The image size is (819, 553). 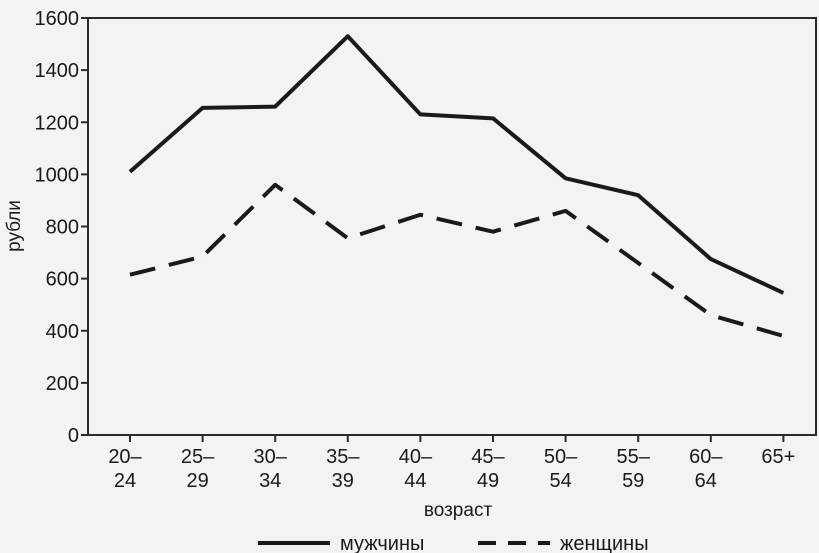 What do you see at coordinates (561, 457) in the screenshot?
I see `x-tick-label: 50–` at bounding box center [561, 457].